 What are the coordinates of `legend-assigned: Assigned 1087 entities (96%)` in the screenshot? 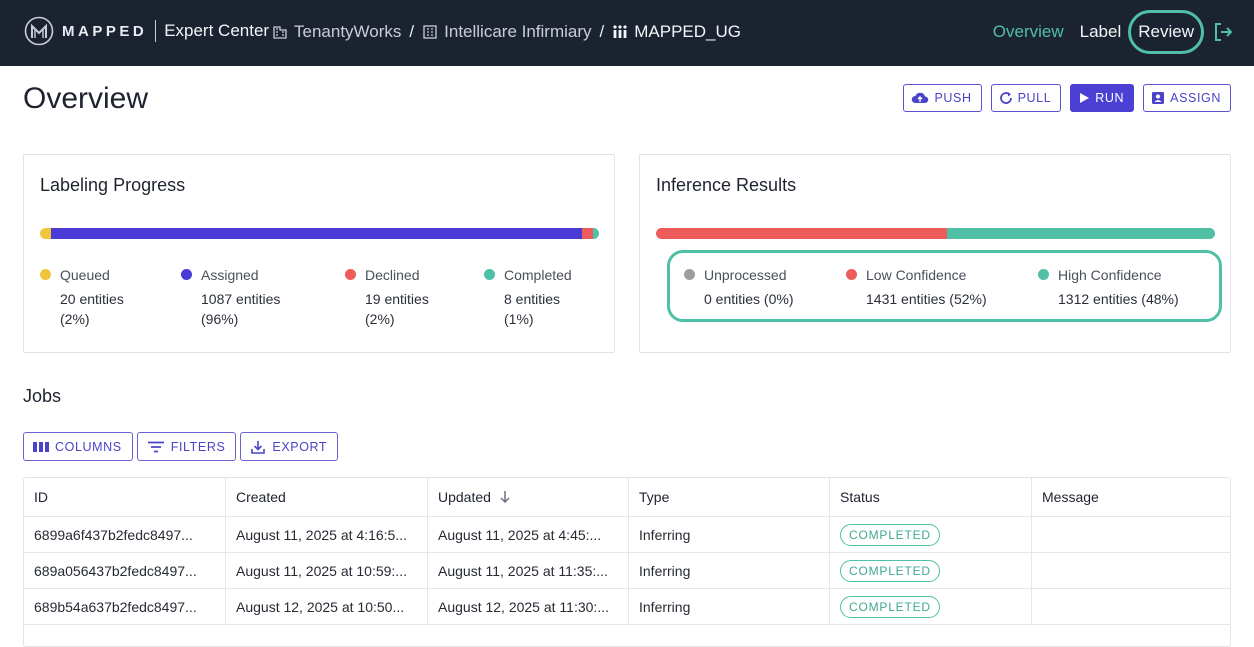 It's located at (230, 297).